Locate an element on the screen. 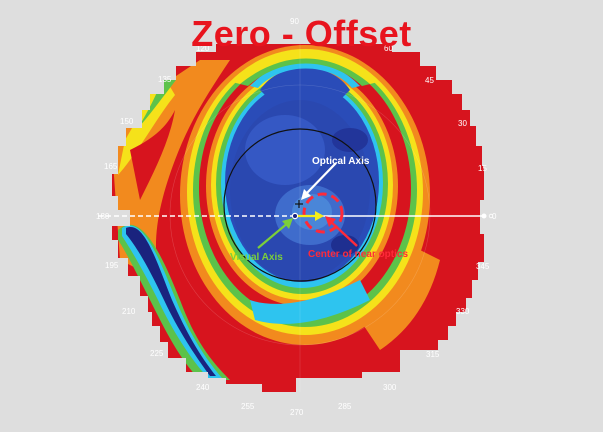 This screenshot has width=603, height=432. tick-315: 315 is located at coordinates (433, 354).